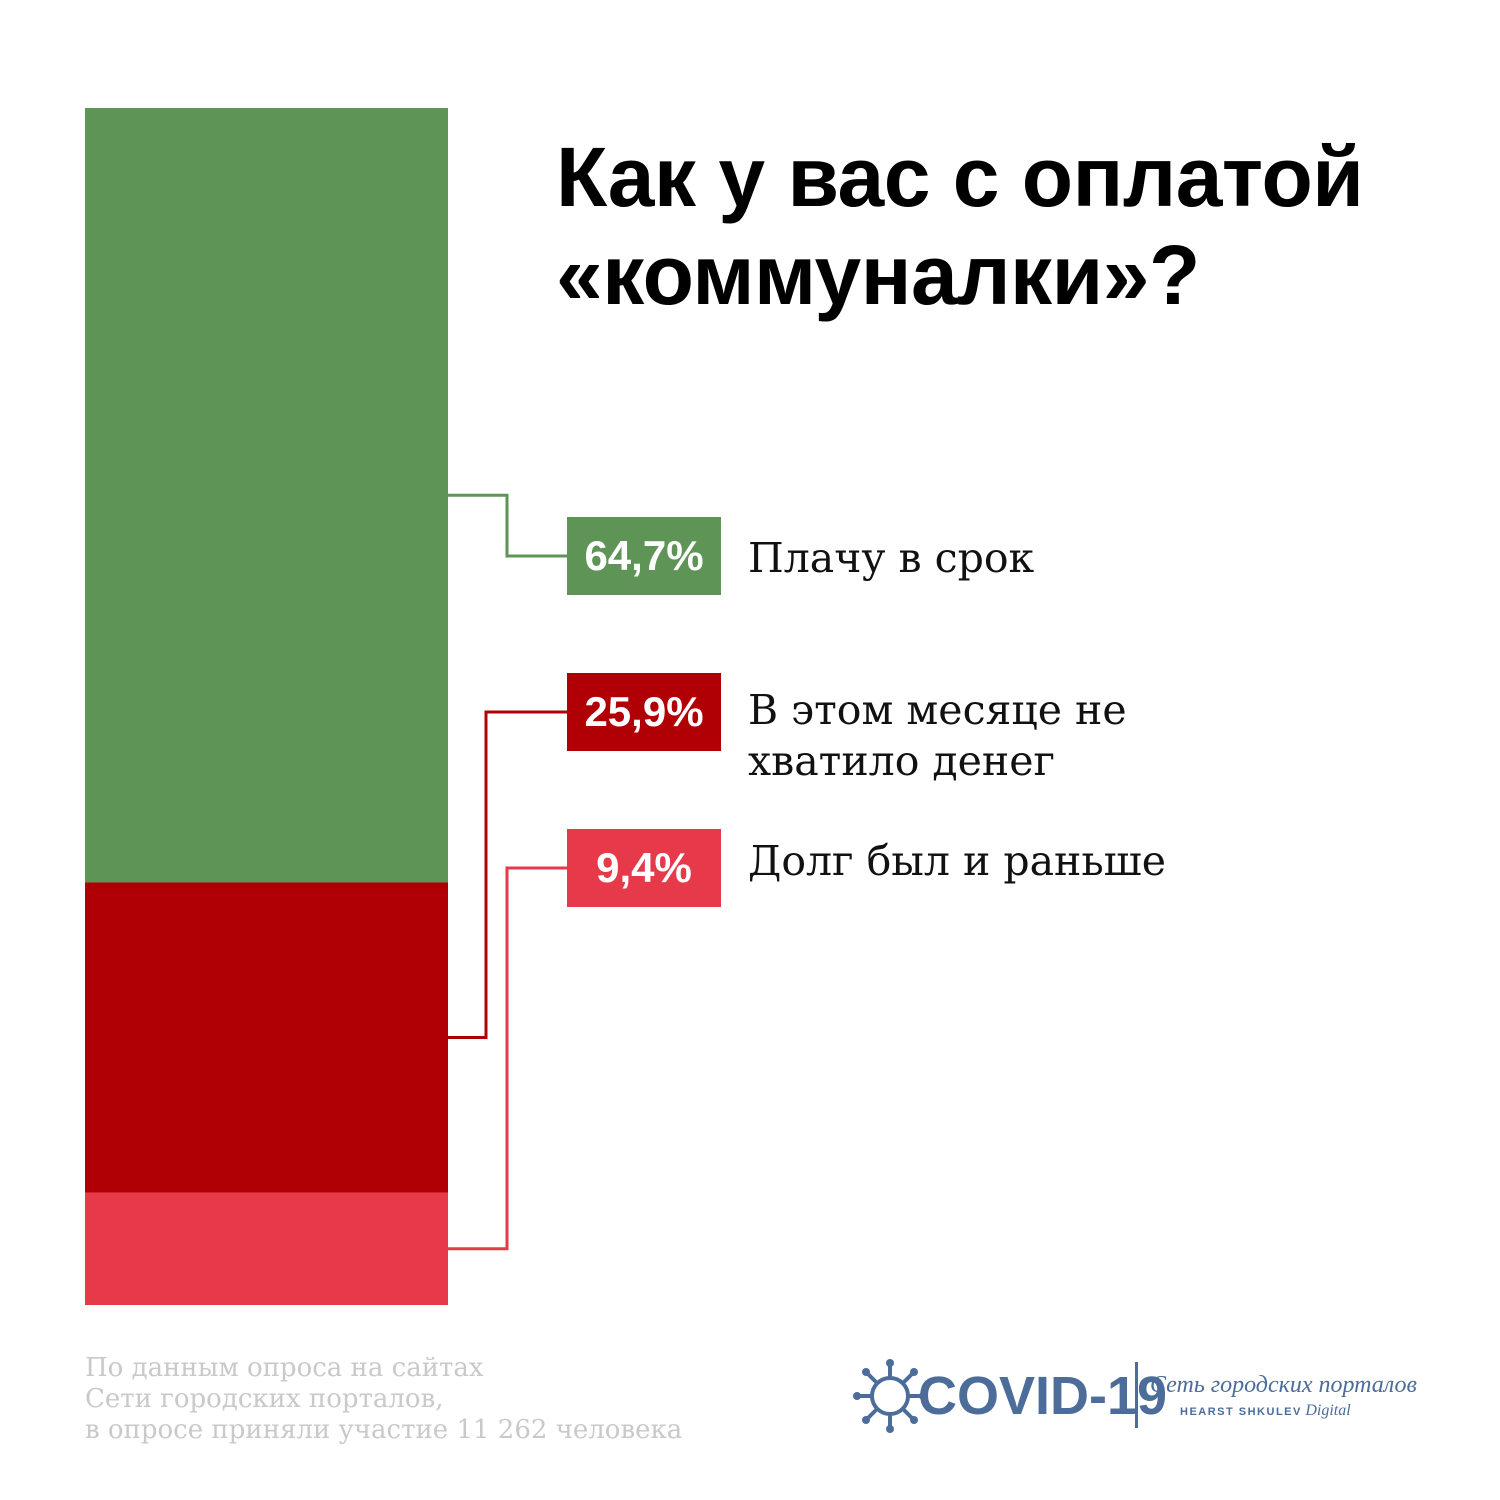 This screenshot has height=1500, width=1500. I want to click on legend-label-on-time-line-1: Плачу в срок, so click(891, 558).